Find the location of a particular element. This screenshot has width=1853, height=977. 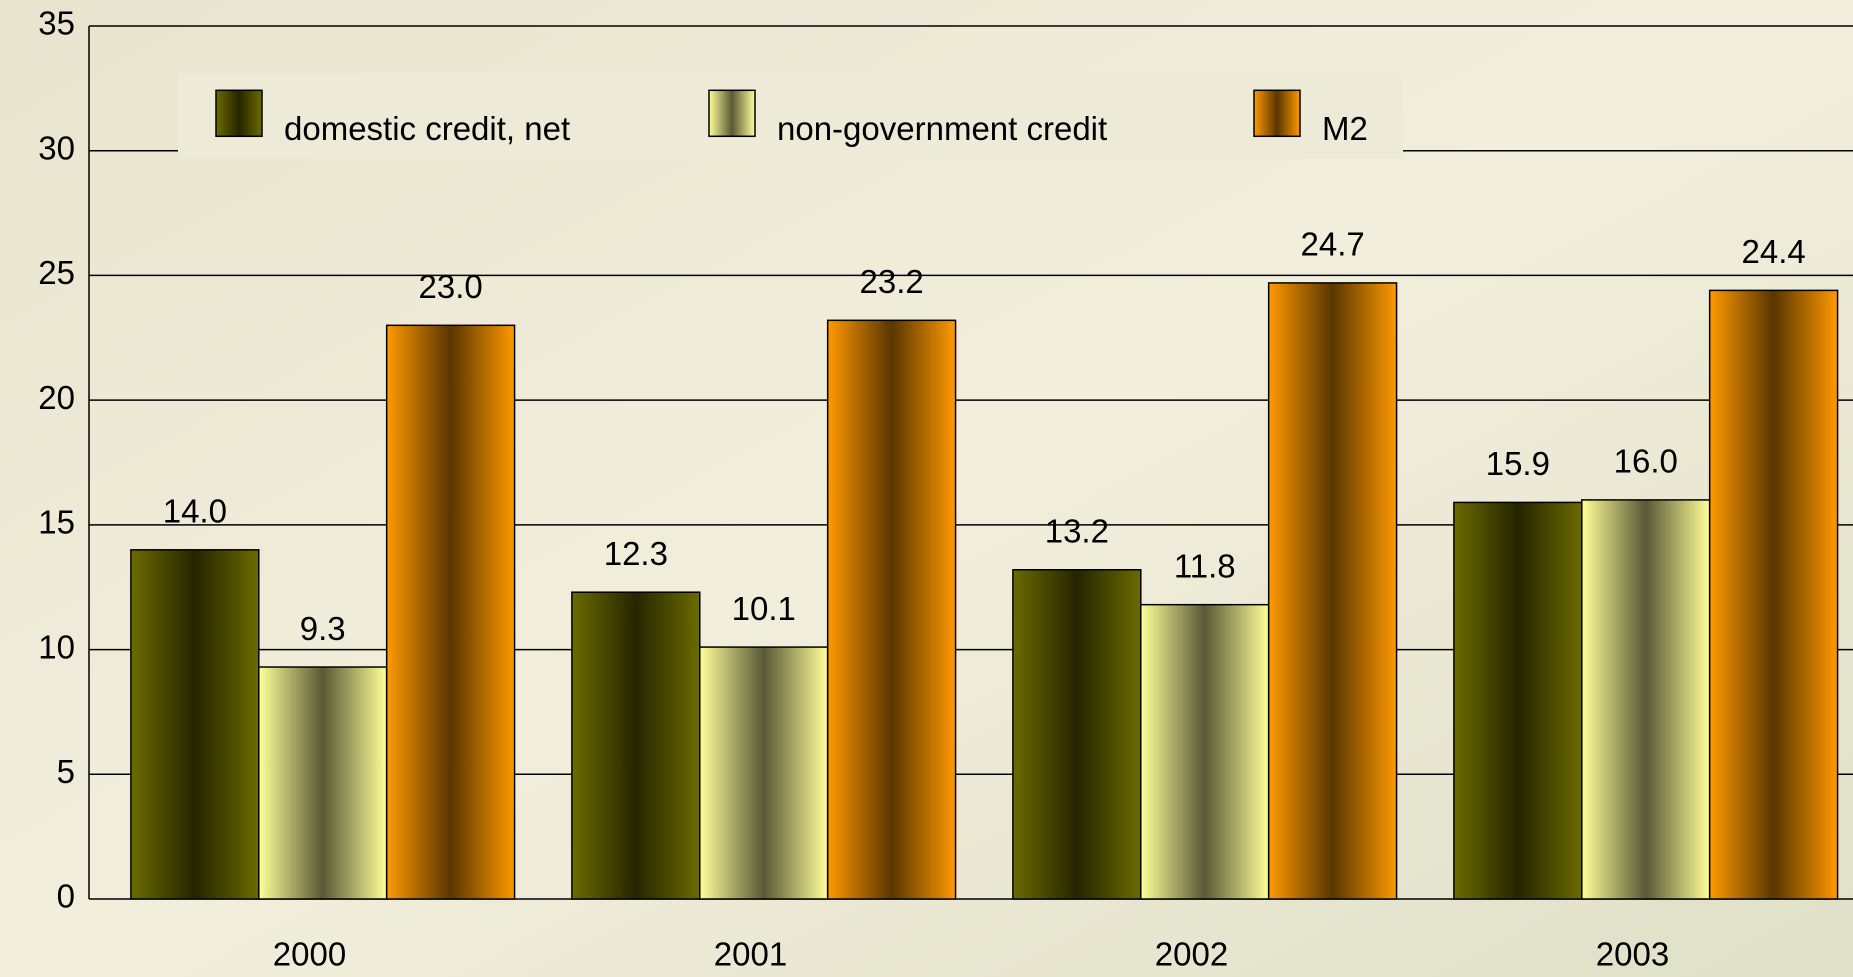

value-label: 10.1 is located at coordinates (764, 608).